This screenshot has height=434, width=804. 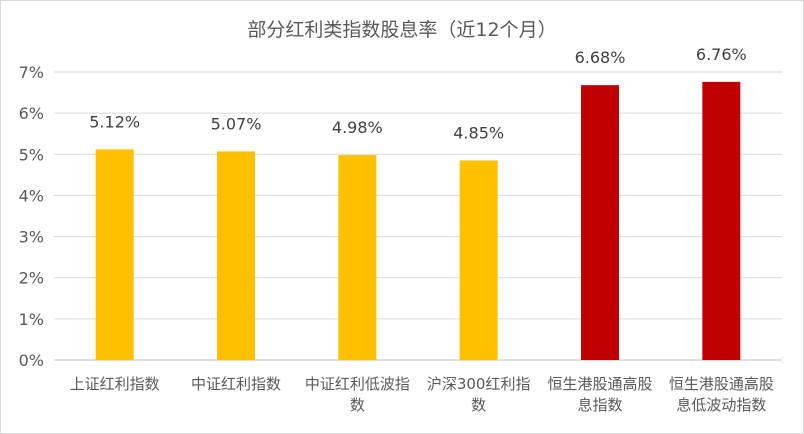 I want to click on y-tick-label: 5%, so click(x=31, y=154).